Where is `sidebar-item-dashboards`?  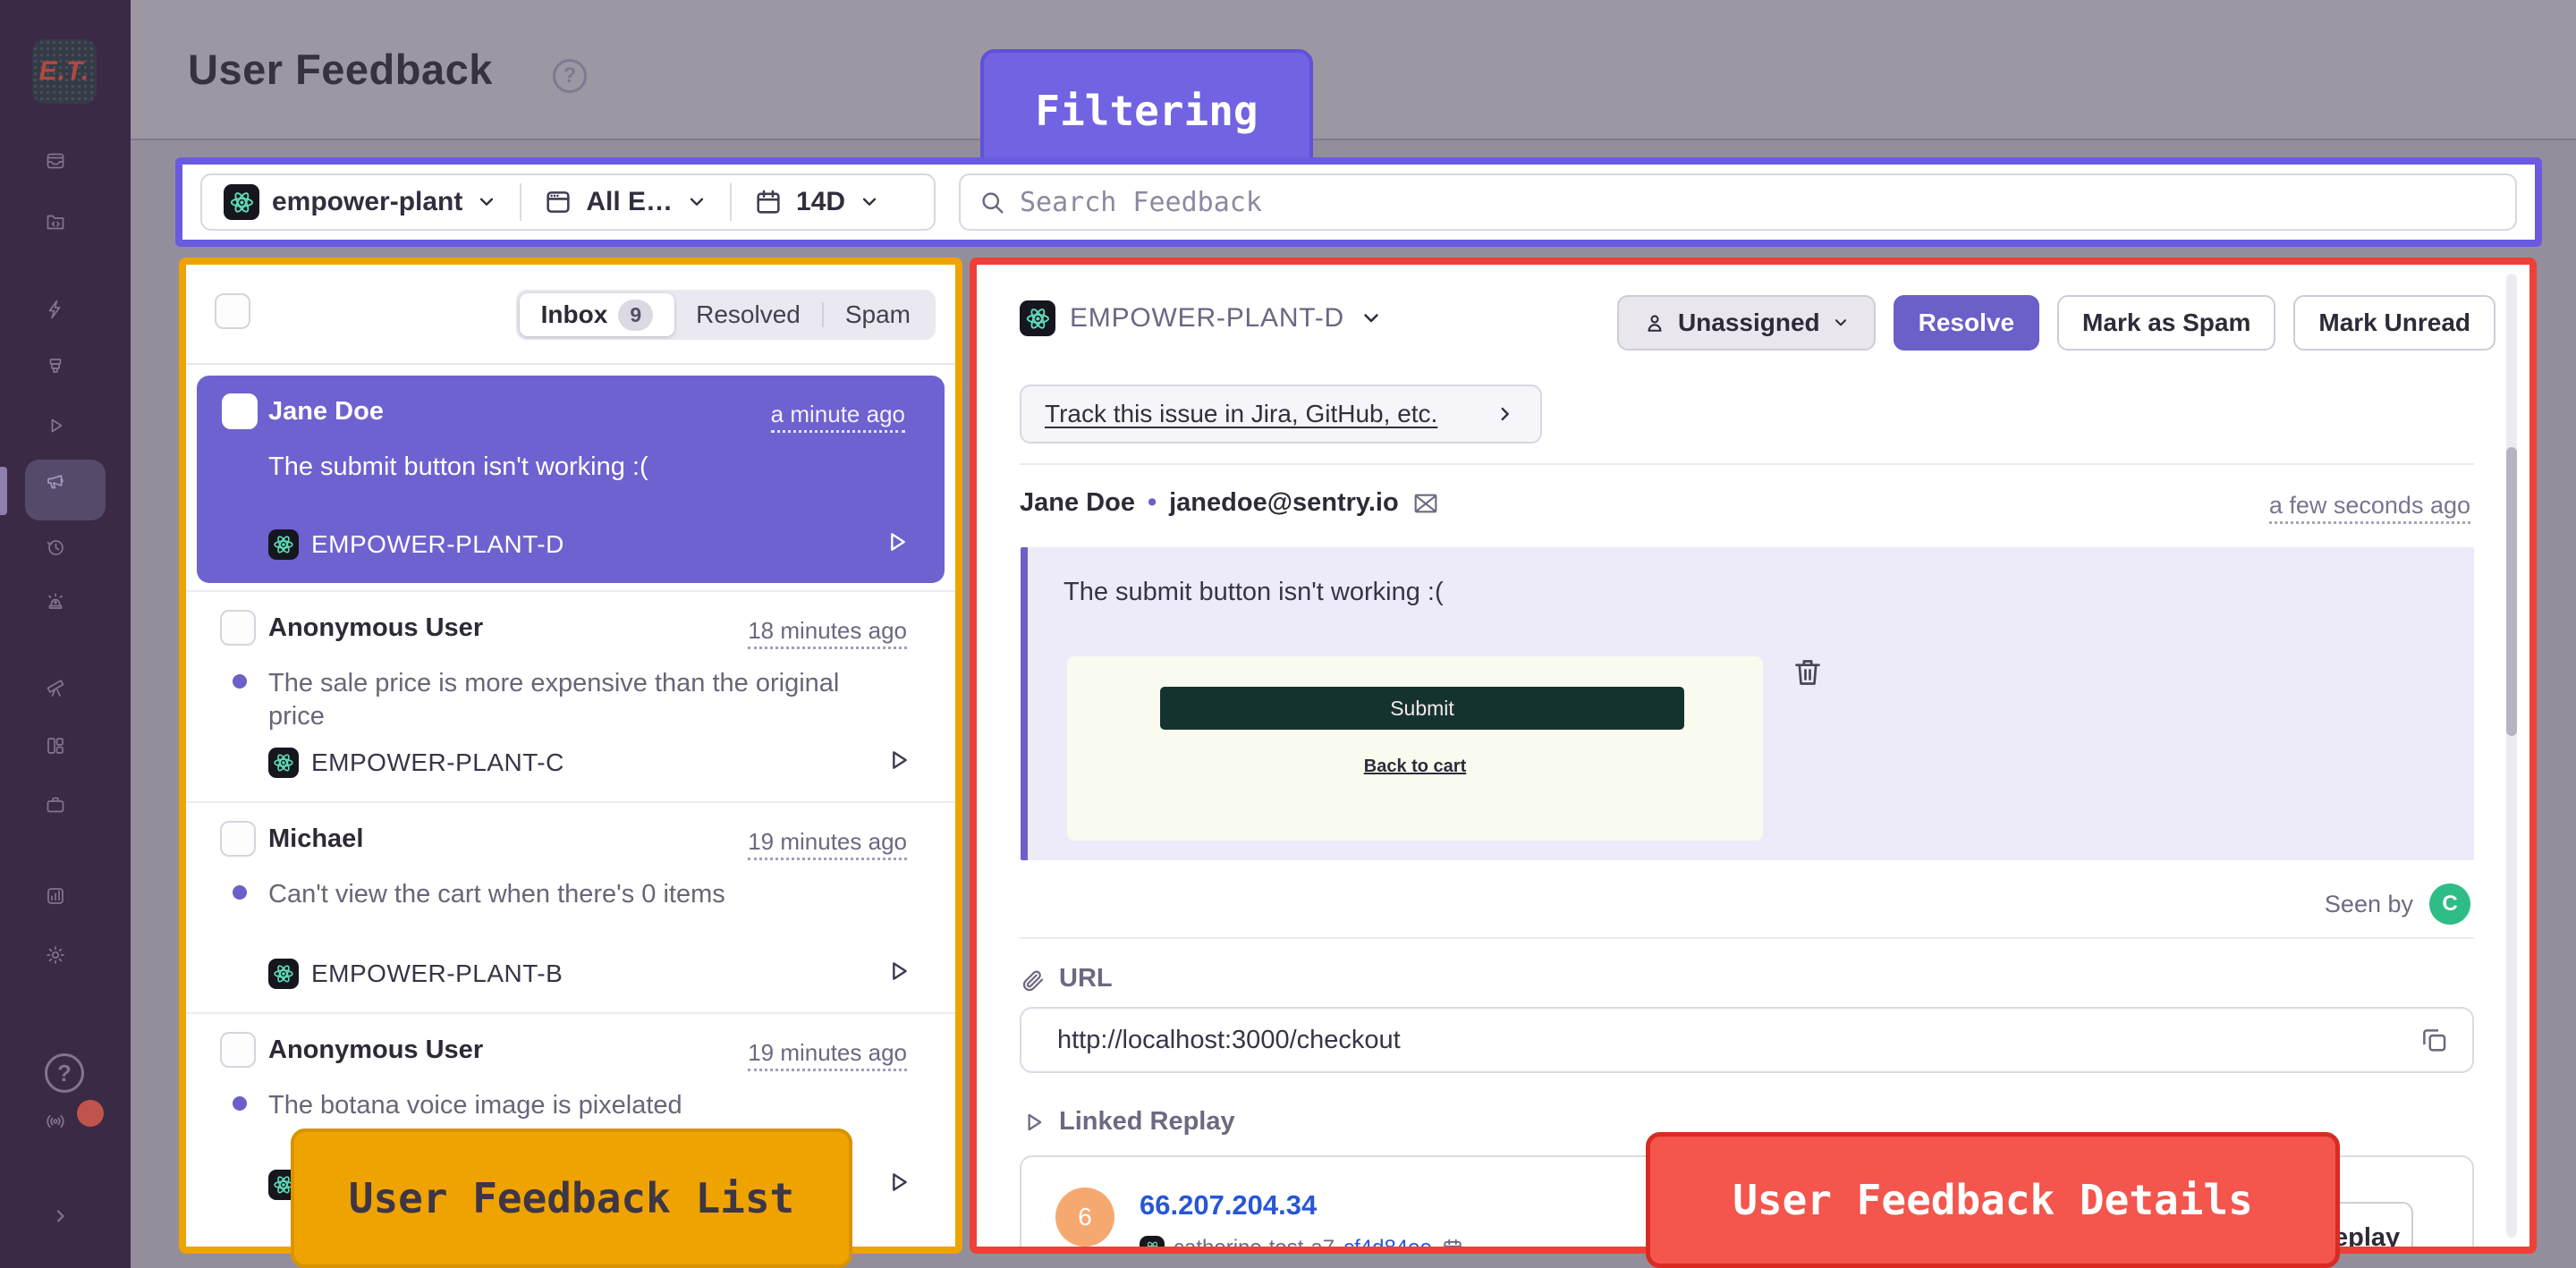
sidebar-item-dashboards is located at coordinates (65, 755).